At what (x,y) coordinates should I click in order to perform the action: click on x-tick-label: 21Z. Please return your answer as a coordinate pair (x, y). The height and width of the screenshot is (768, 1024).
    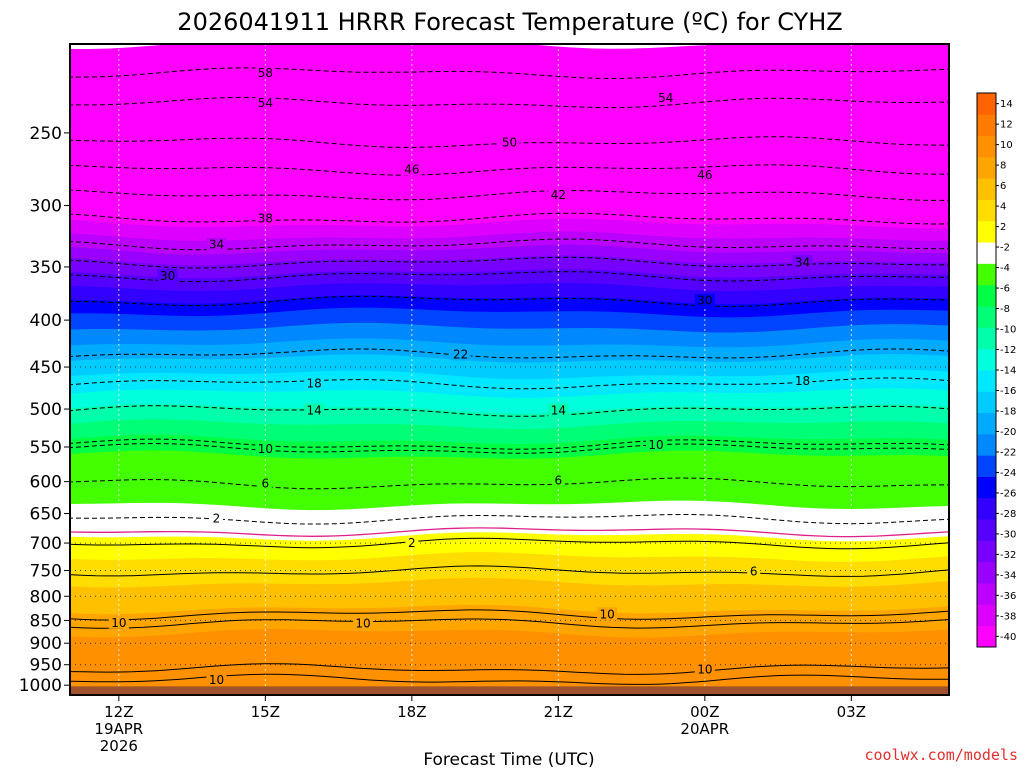
    Looking at the image, I should click on (558, 712).